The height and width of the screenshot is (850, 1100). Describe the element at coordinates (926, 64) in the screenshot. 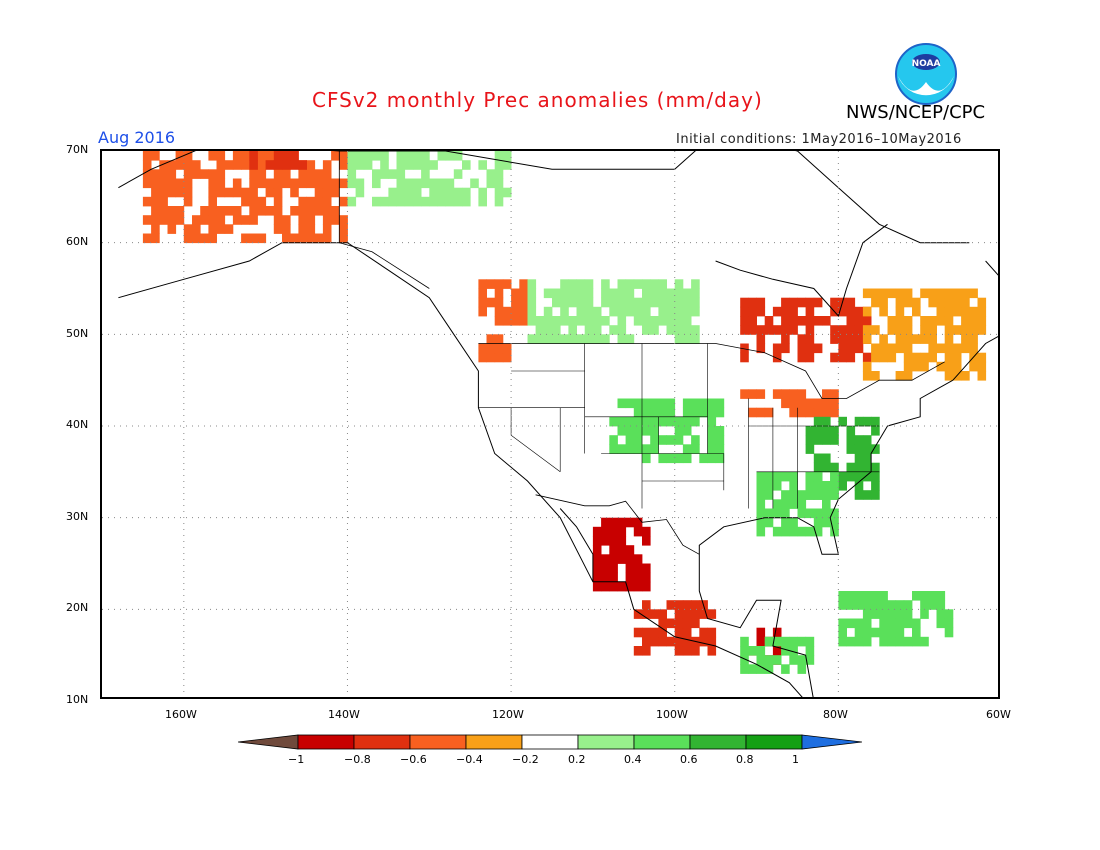

I see `noaa-logo-text: NOAA` at that location.